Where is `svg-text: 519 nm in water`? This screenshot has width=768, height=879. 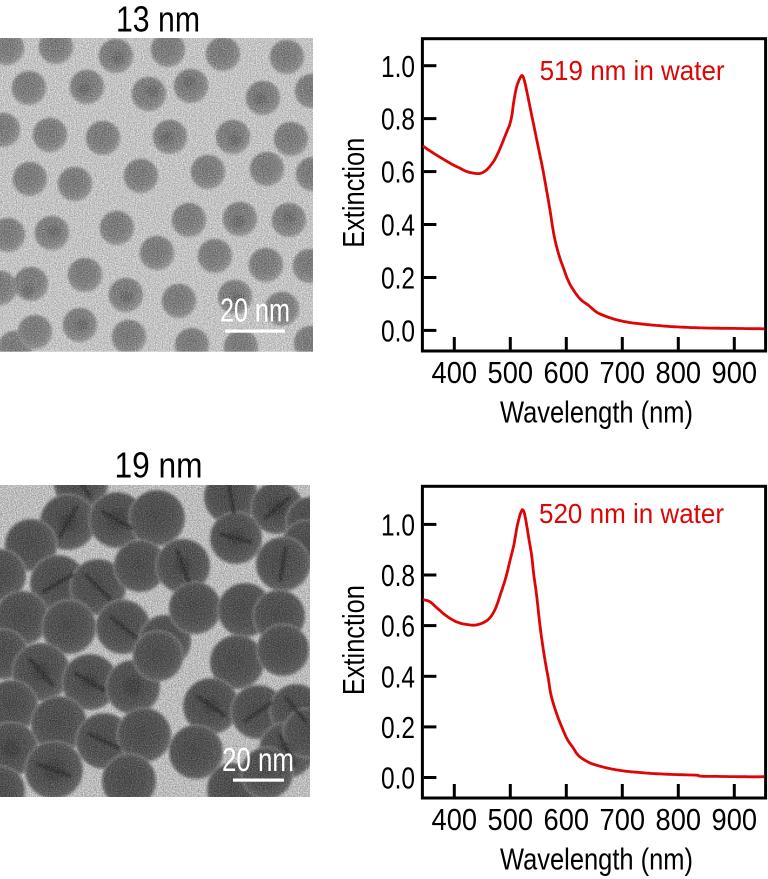
svg-text: 519 nm in water is located at coordinates (632, 70).